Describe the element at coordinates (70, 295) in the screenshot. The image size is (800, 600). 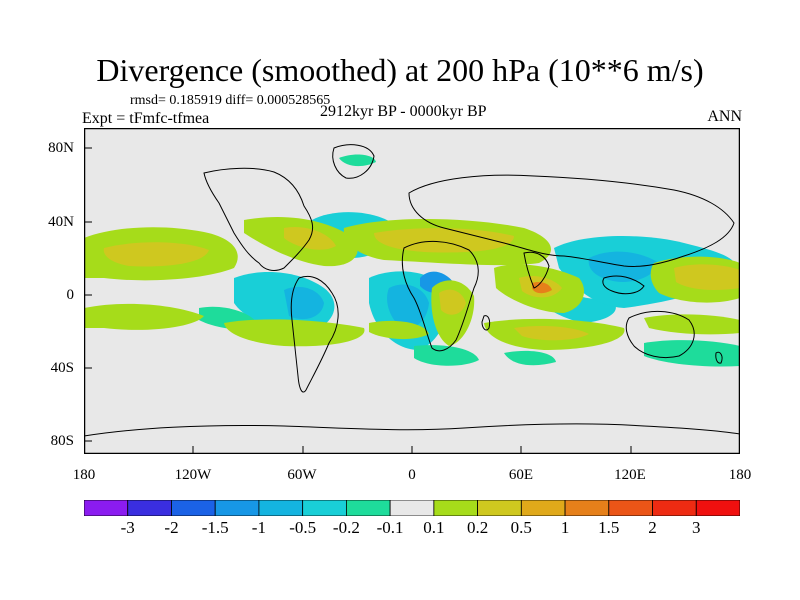
I see `y-tick-label: 0` at that location.